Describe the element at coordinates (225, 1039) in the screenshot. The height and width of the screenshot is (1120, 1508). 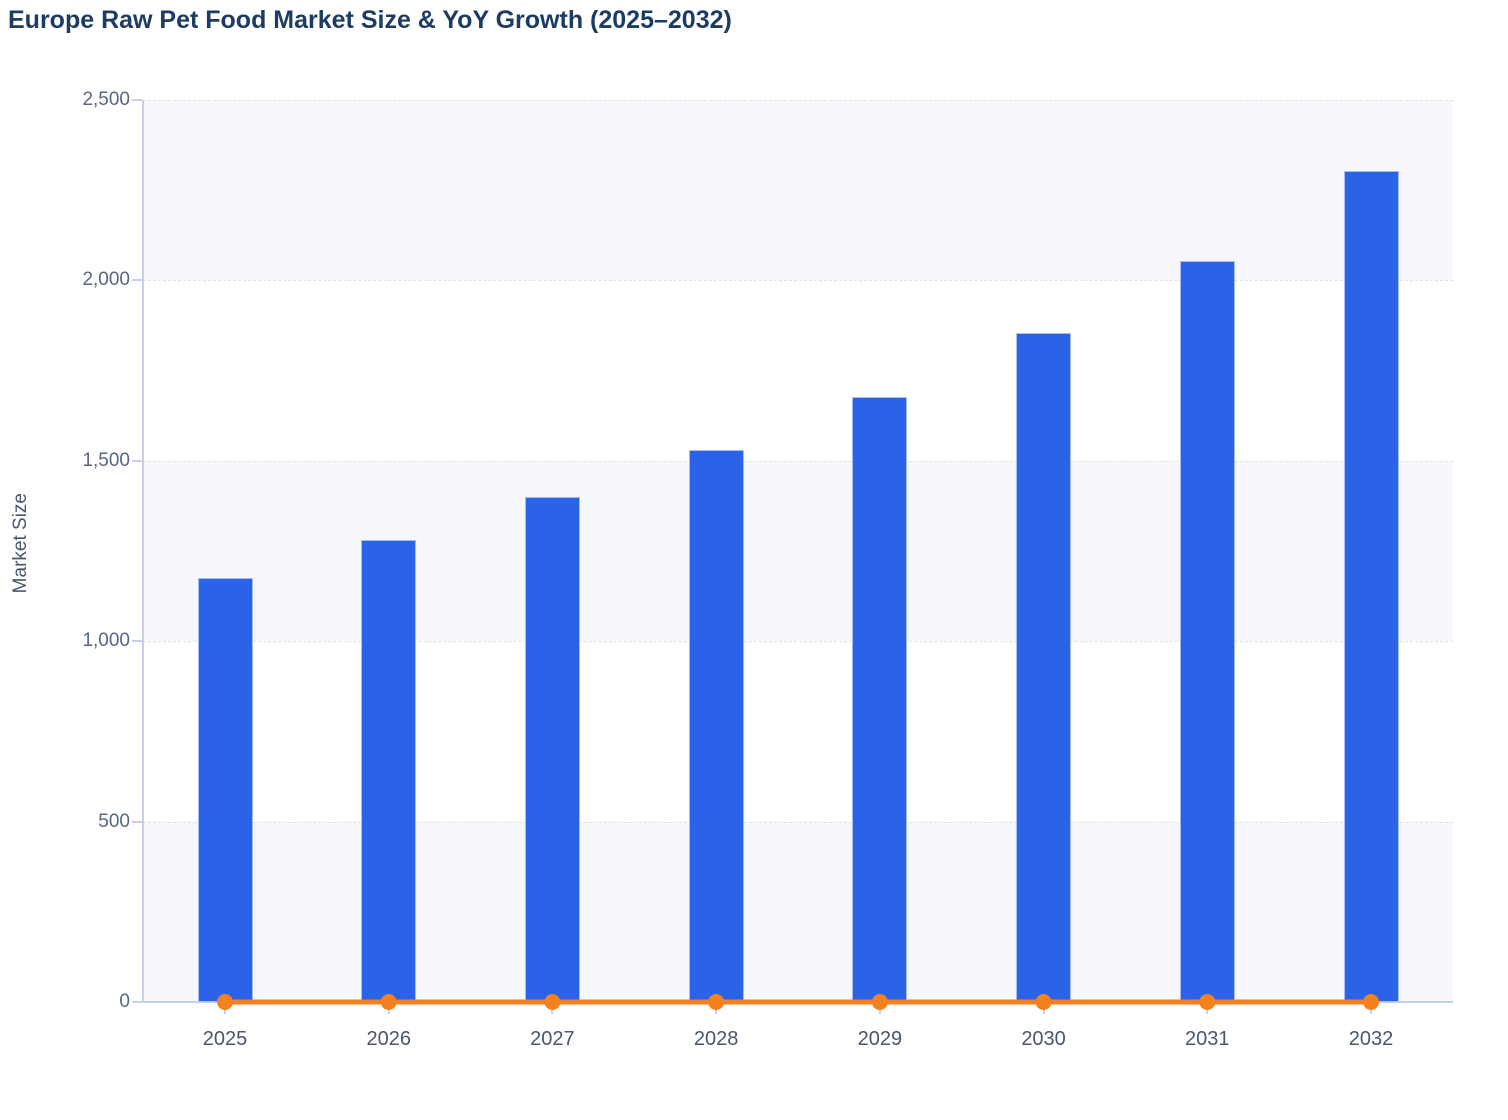
I see `x-axis-label: 2025` at that location.